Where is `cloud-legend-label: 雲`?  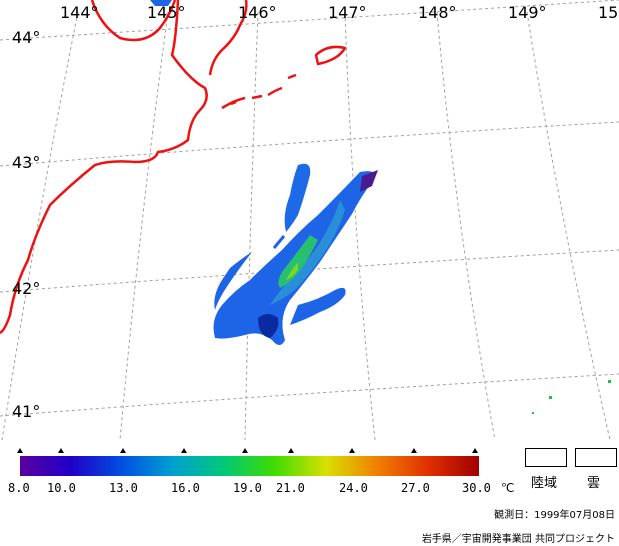 cloud-legend-label: 雲 is located at coordinates (594, 483).